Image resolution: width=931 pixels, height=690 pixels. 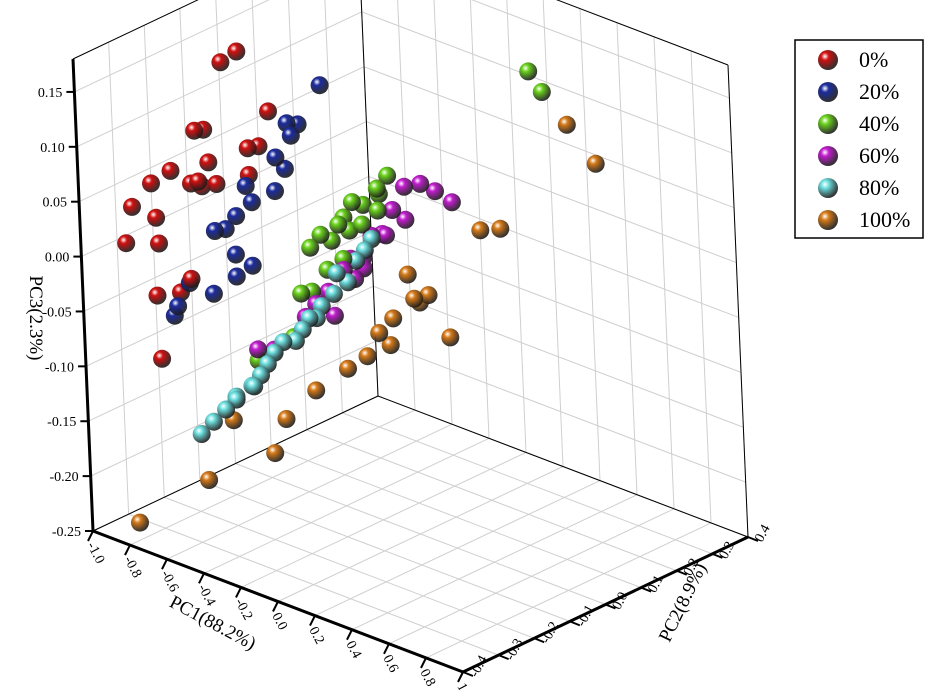 What do you see at coordinates (315, 635) in the screenshot?
I see `x-tick-label: 0.2` at bounding box center [315, 635].